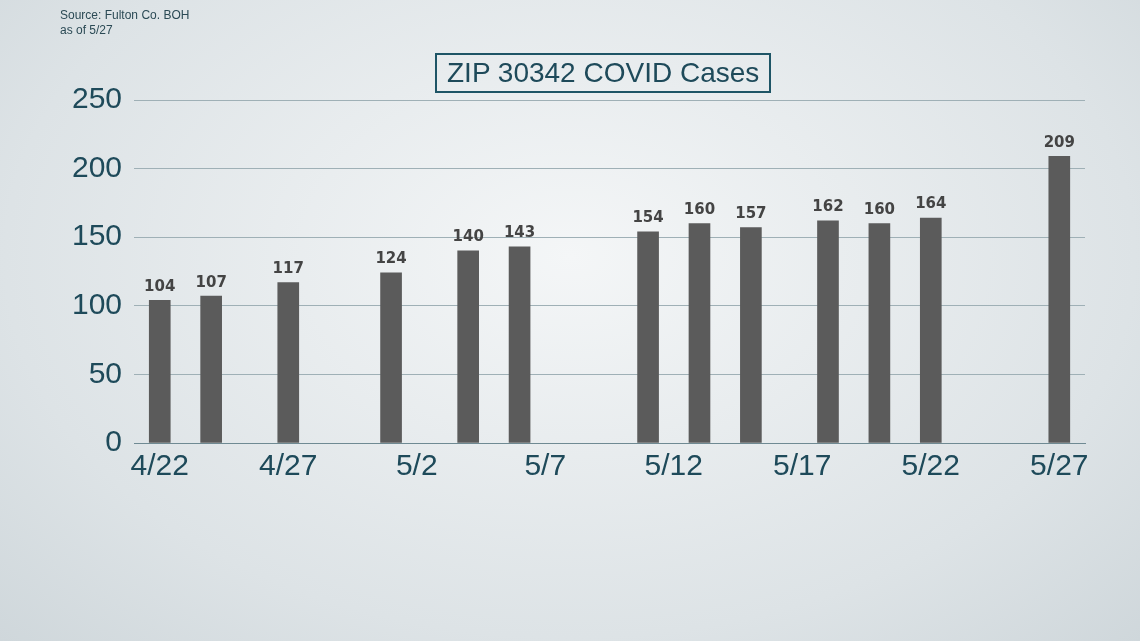 This screenshot has height=641, width=1140. What do you see at coordinates (105, 372) in the screenshot?
I see `y-tick-label: 50` at bounding box center [105, 372].